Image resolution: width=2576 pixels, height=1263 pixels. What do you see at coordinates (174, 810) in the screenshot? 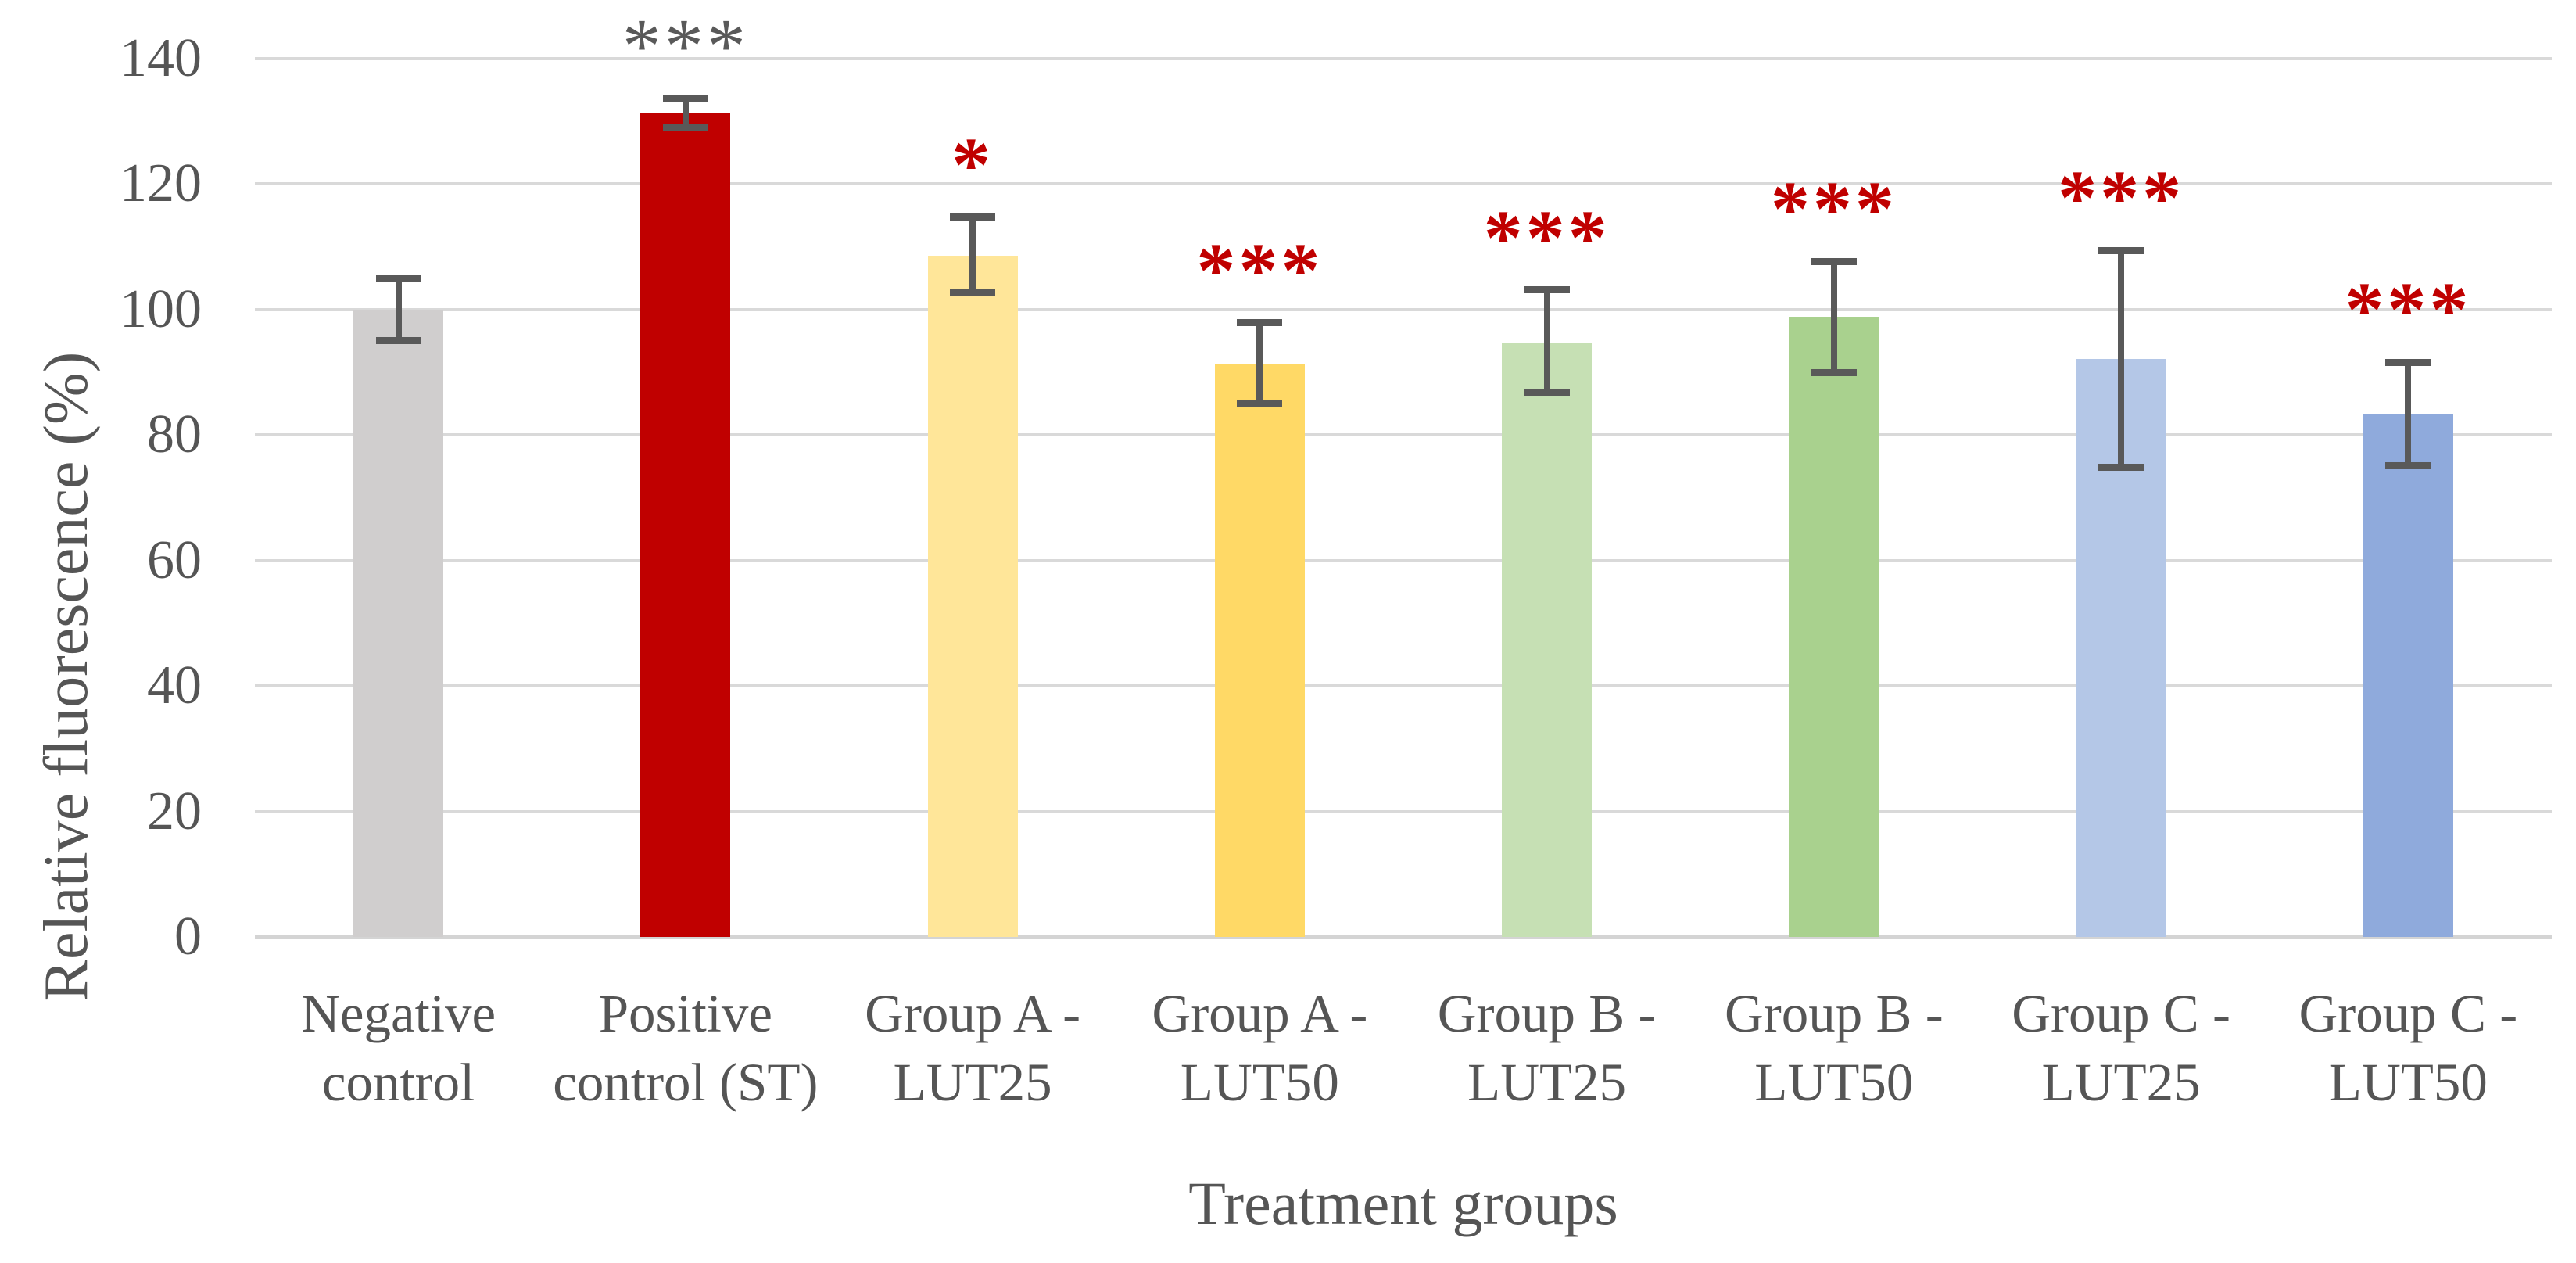
I see `y-tick-label: 20` at bounding box center [174, 810].